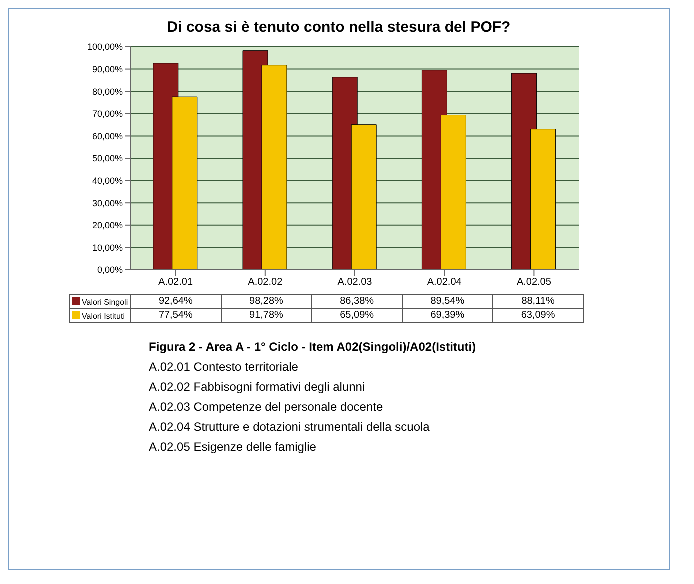 The image size is (694, 584). Describe the element at coordinates (224, 367) in the screenshot. I see `text: A.02.01 Contesto territoriale` at that location.